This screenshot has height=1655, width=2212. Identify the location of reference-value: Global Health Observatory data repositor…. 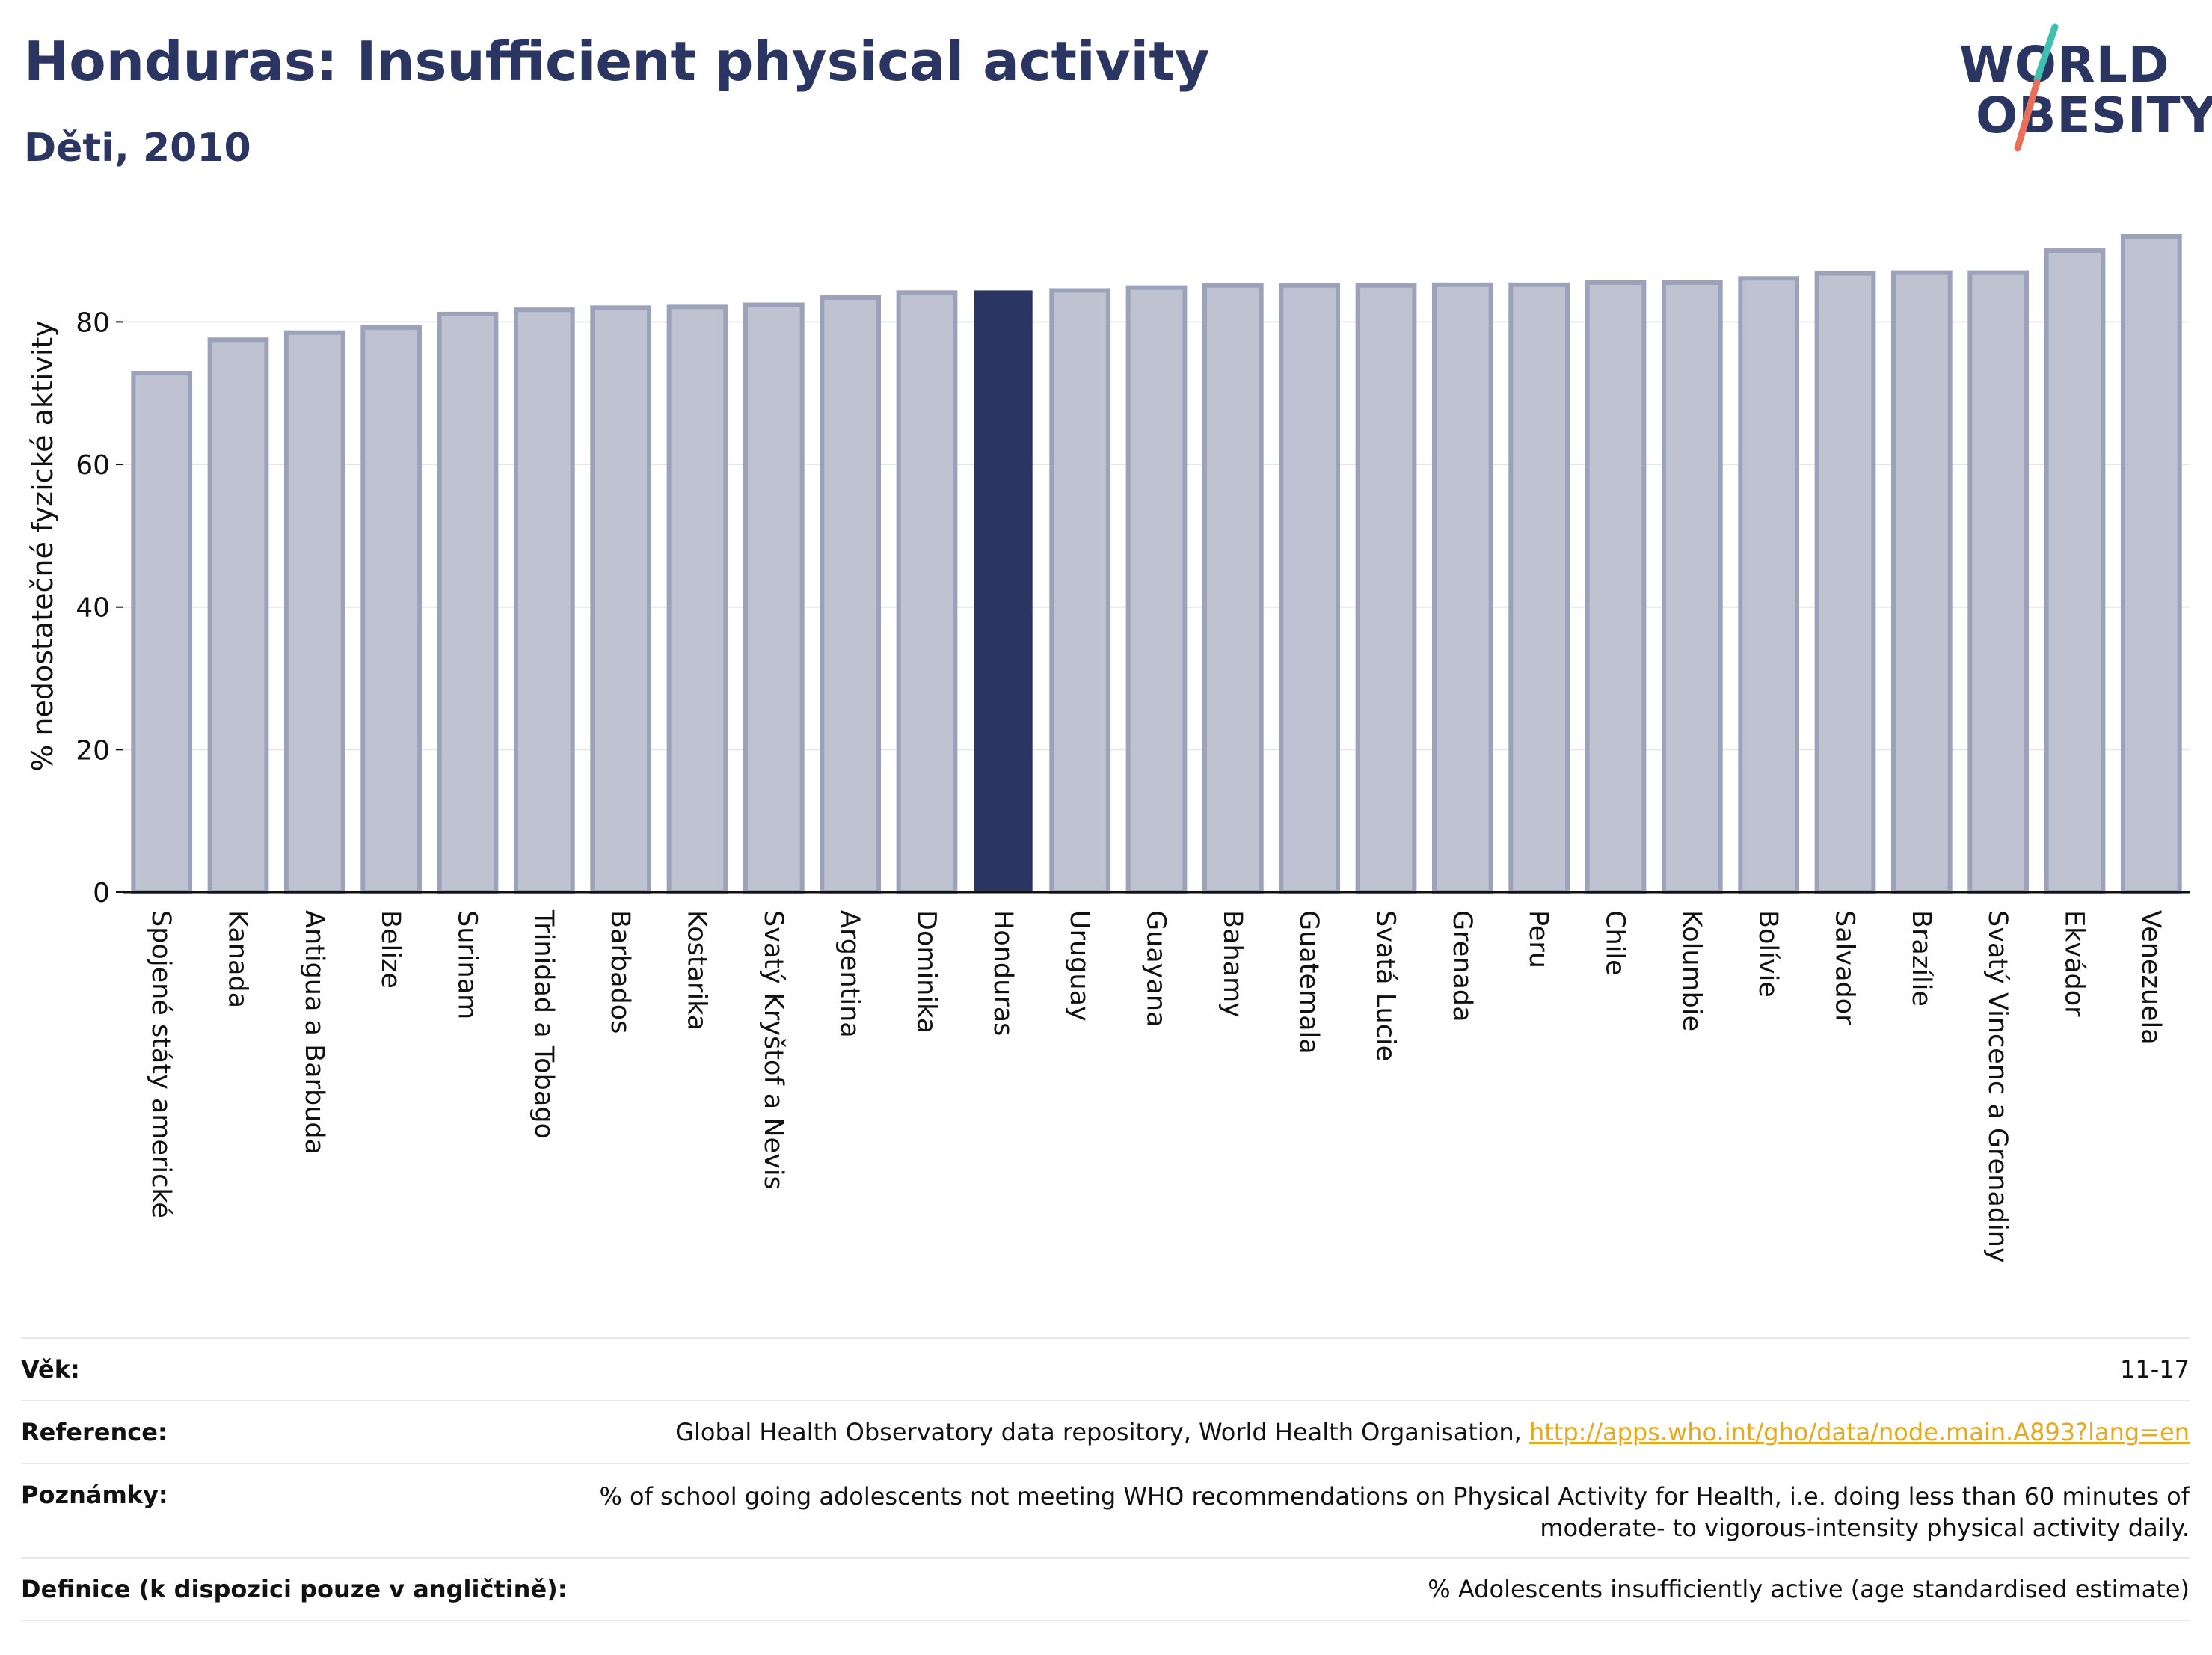
(1432, 1432).